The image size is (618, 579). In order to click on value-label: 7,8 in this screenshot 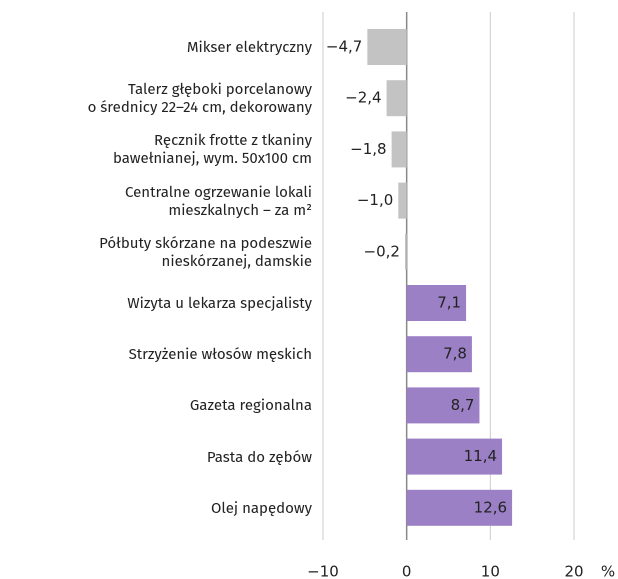, I will do `click(455, 354)`.